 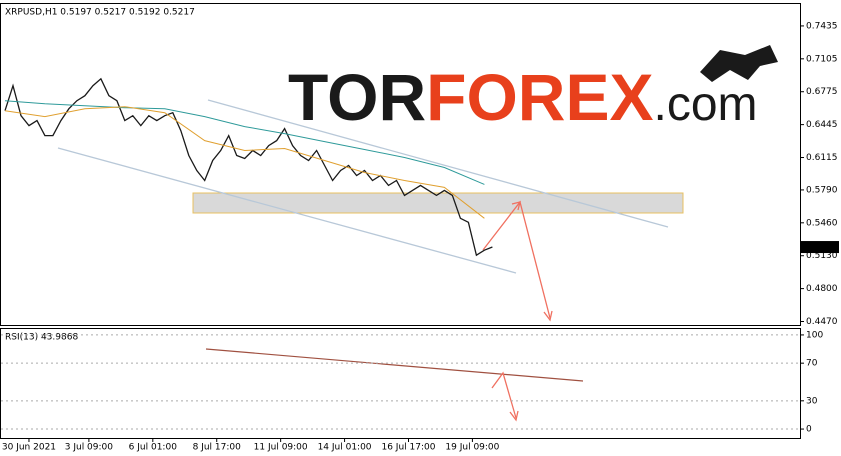 I want to click on y-tick-label: 100, so click(x=814, y=335).